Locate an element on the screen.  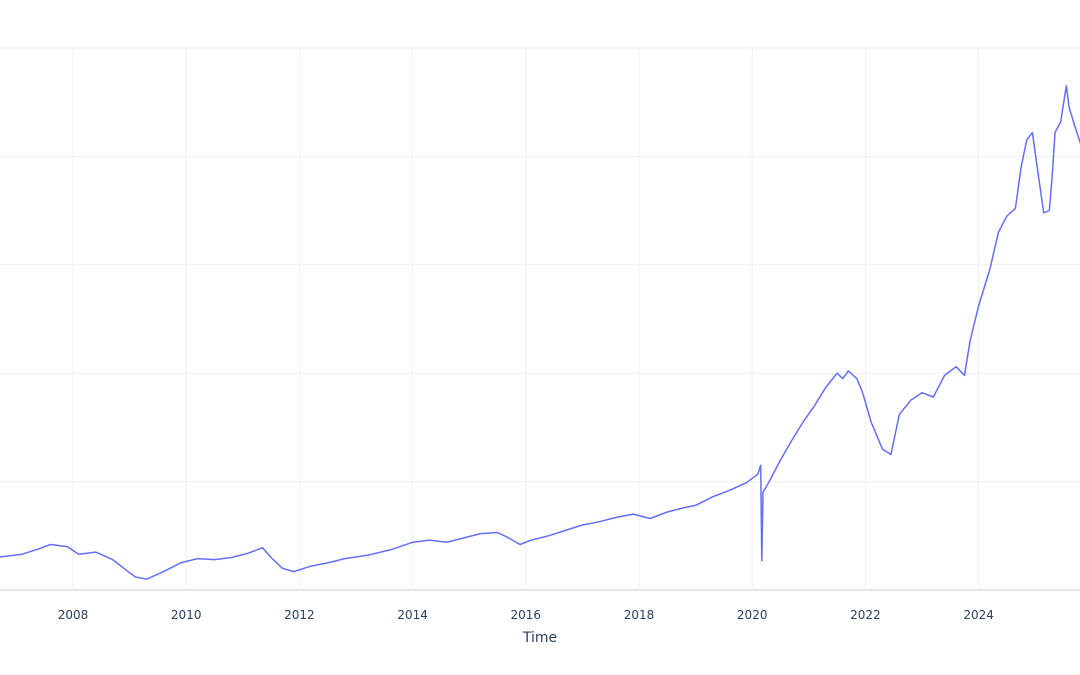
x-tick-label: 2022 is located at coordinates (865, 615).